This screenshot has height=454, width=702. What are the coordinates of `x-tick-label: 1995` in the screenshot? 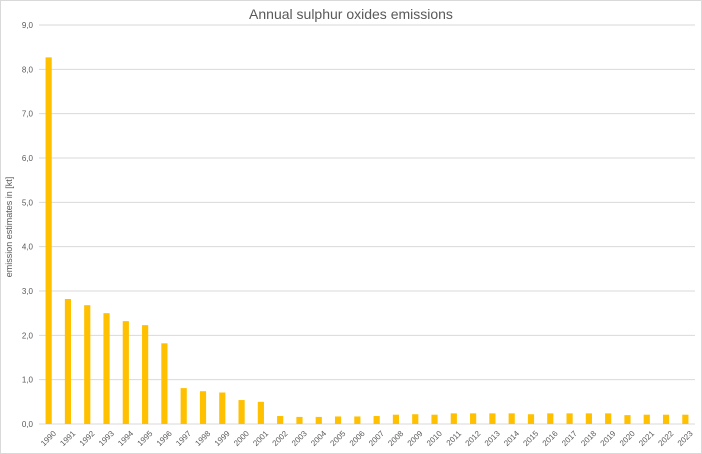 It's located at (145, 438).